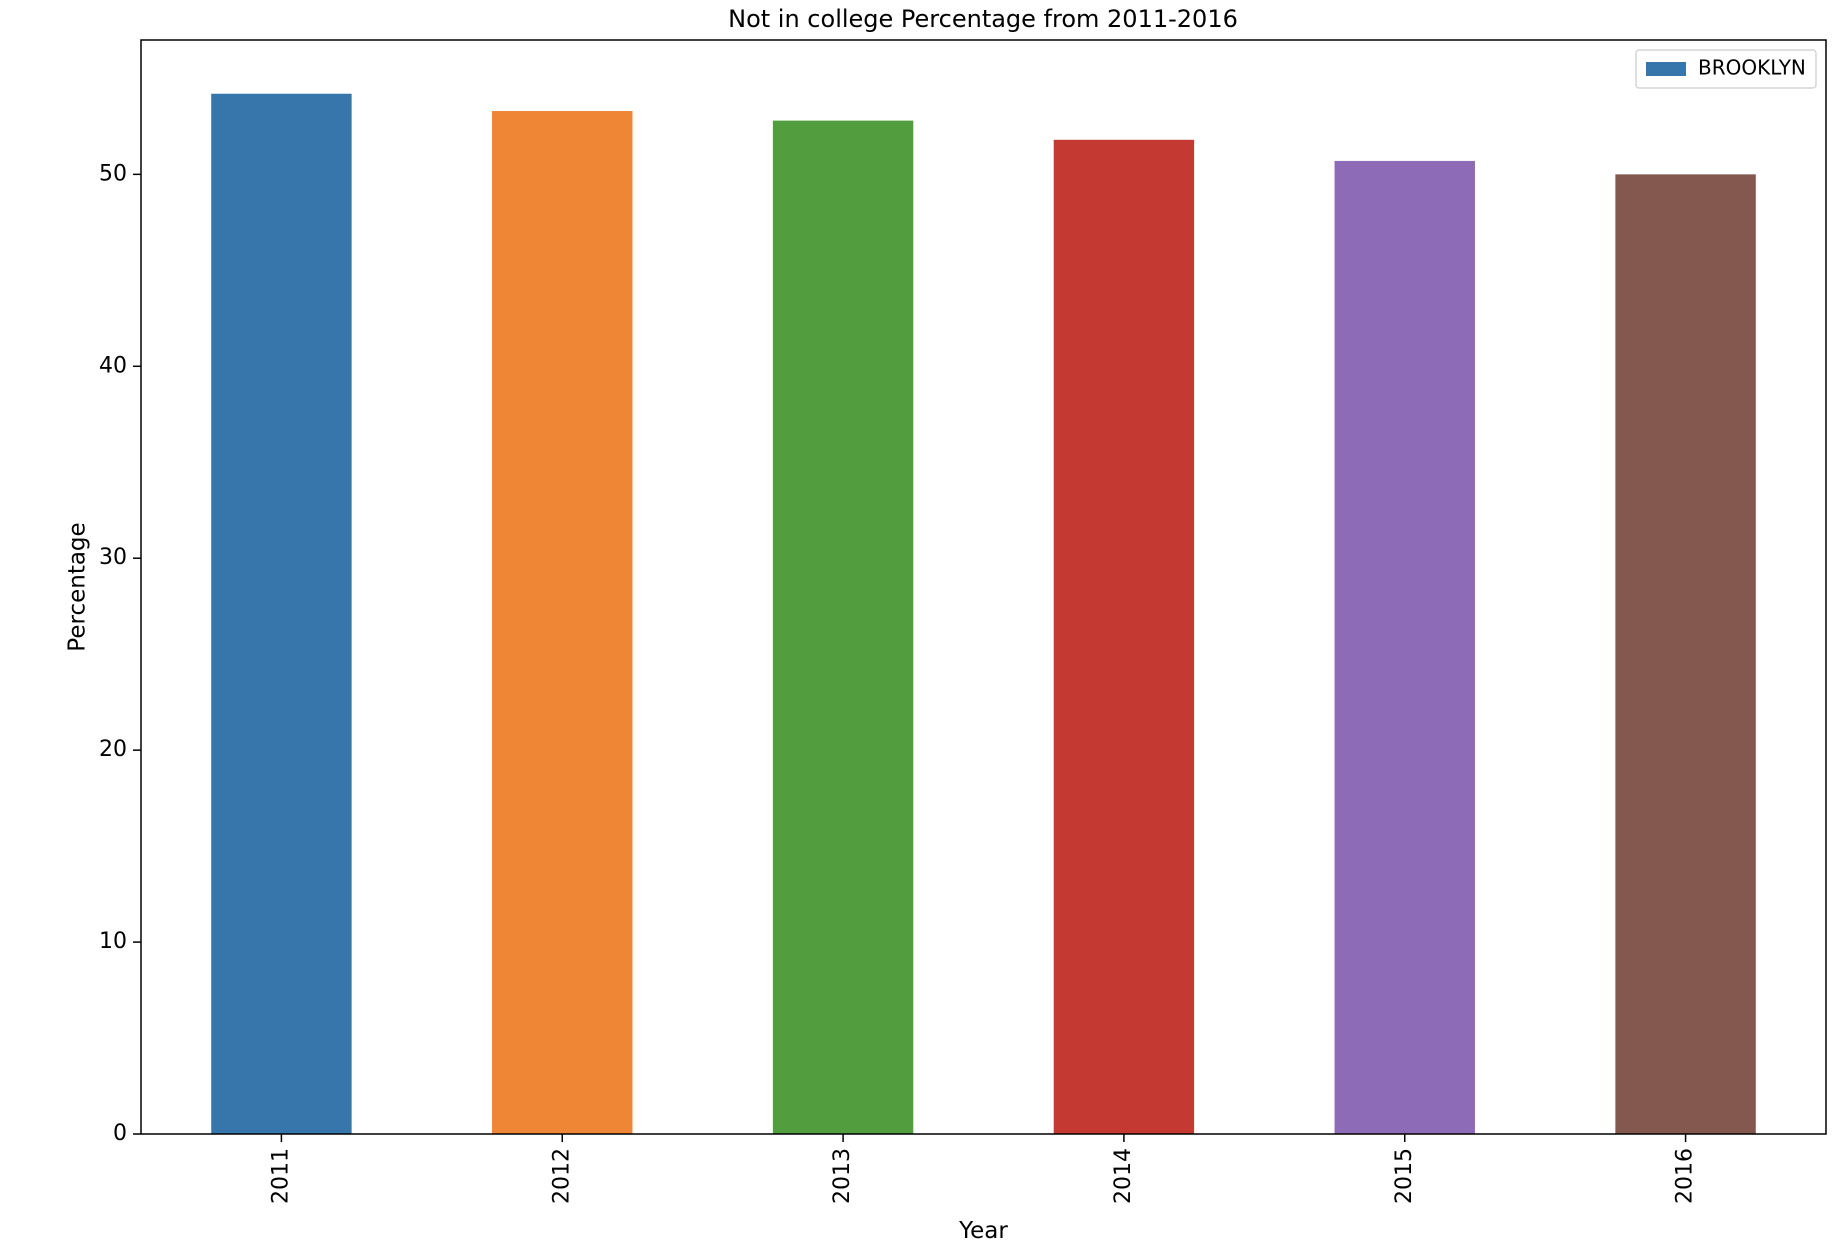 The height and width of the screenshot is (1250, 1846). What do you see at coordinates (1123, 1176) in the screenshot?
I see `x-tick-label-2014: 2014` at bounding box center [1123, 1176].